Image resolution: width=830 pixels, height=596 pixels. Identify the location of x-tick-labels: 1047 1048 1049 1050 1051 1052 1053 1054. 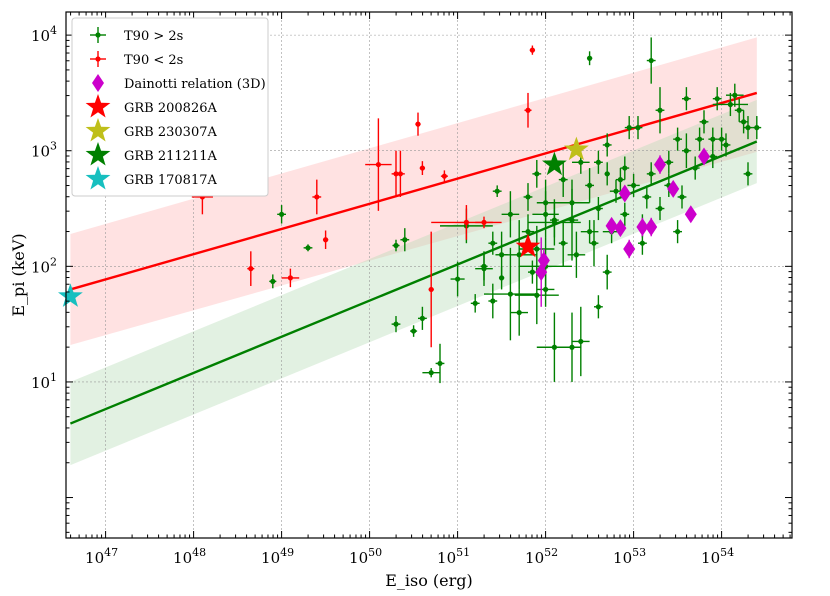
(409, 556).